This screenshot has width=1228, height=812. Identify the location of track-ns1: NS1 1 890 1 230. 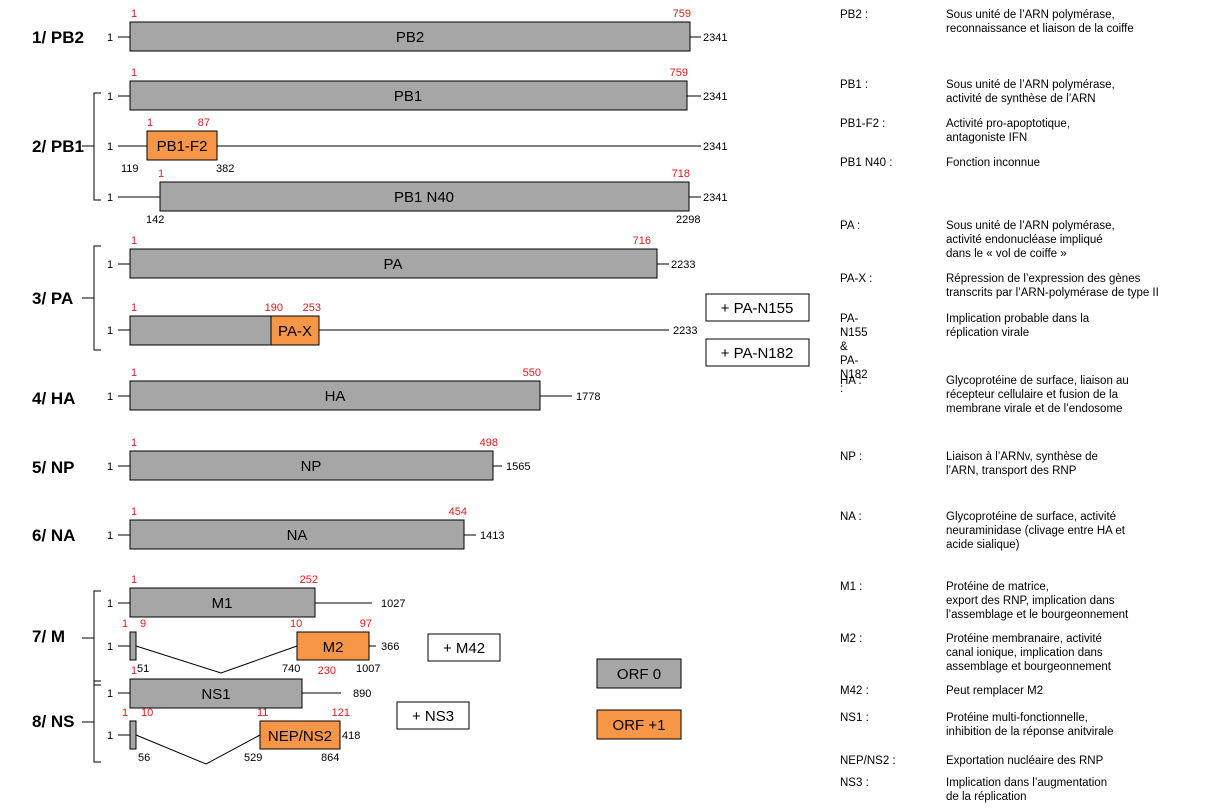
(239, 687).